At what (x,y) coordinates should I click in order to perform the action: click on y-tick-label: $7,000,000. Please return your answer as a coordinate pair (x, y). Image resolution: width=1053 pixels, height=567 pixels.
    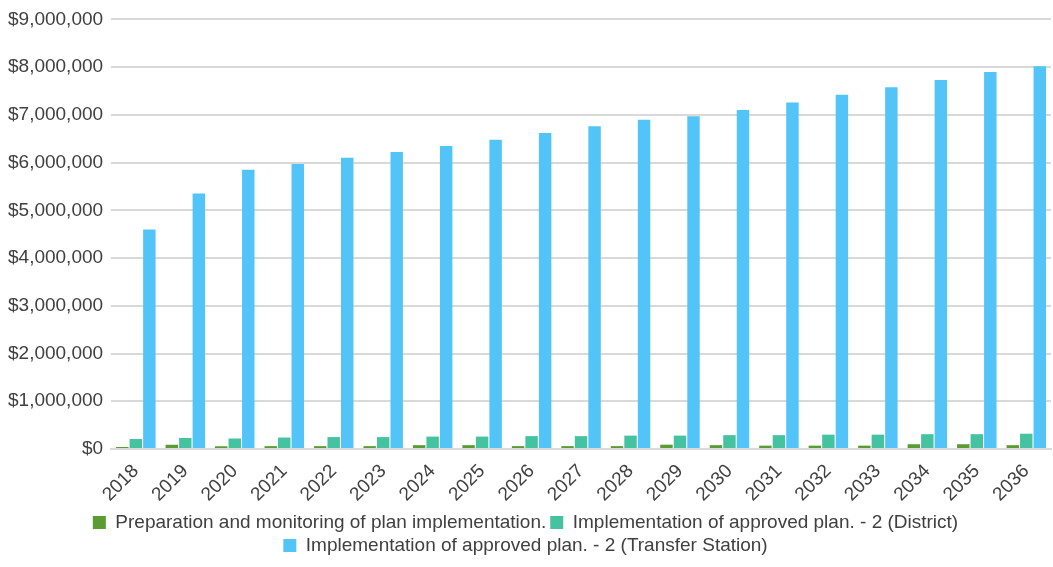
    Looking at the image, I should click on (56, 114).